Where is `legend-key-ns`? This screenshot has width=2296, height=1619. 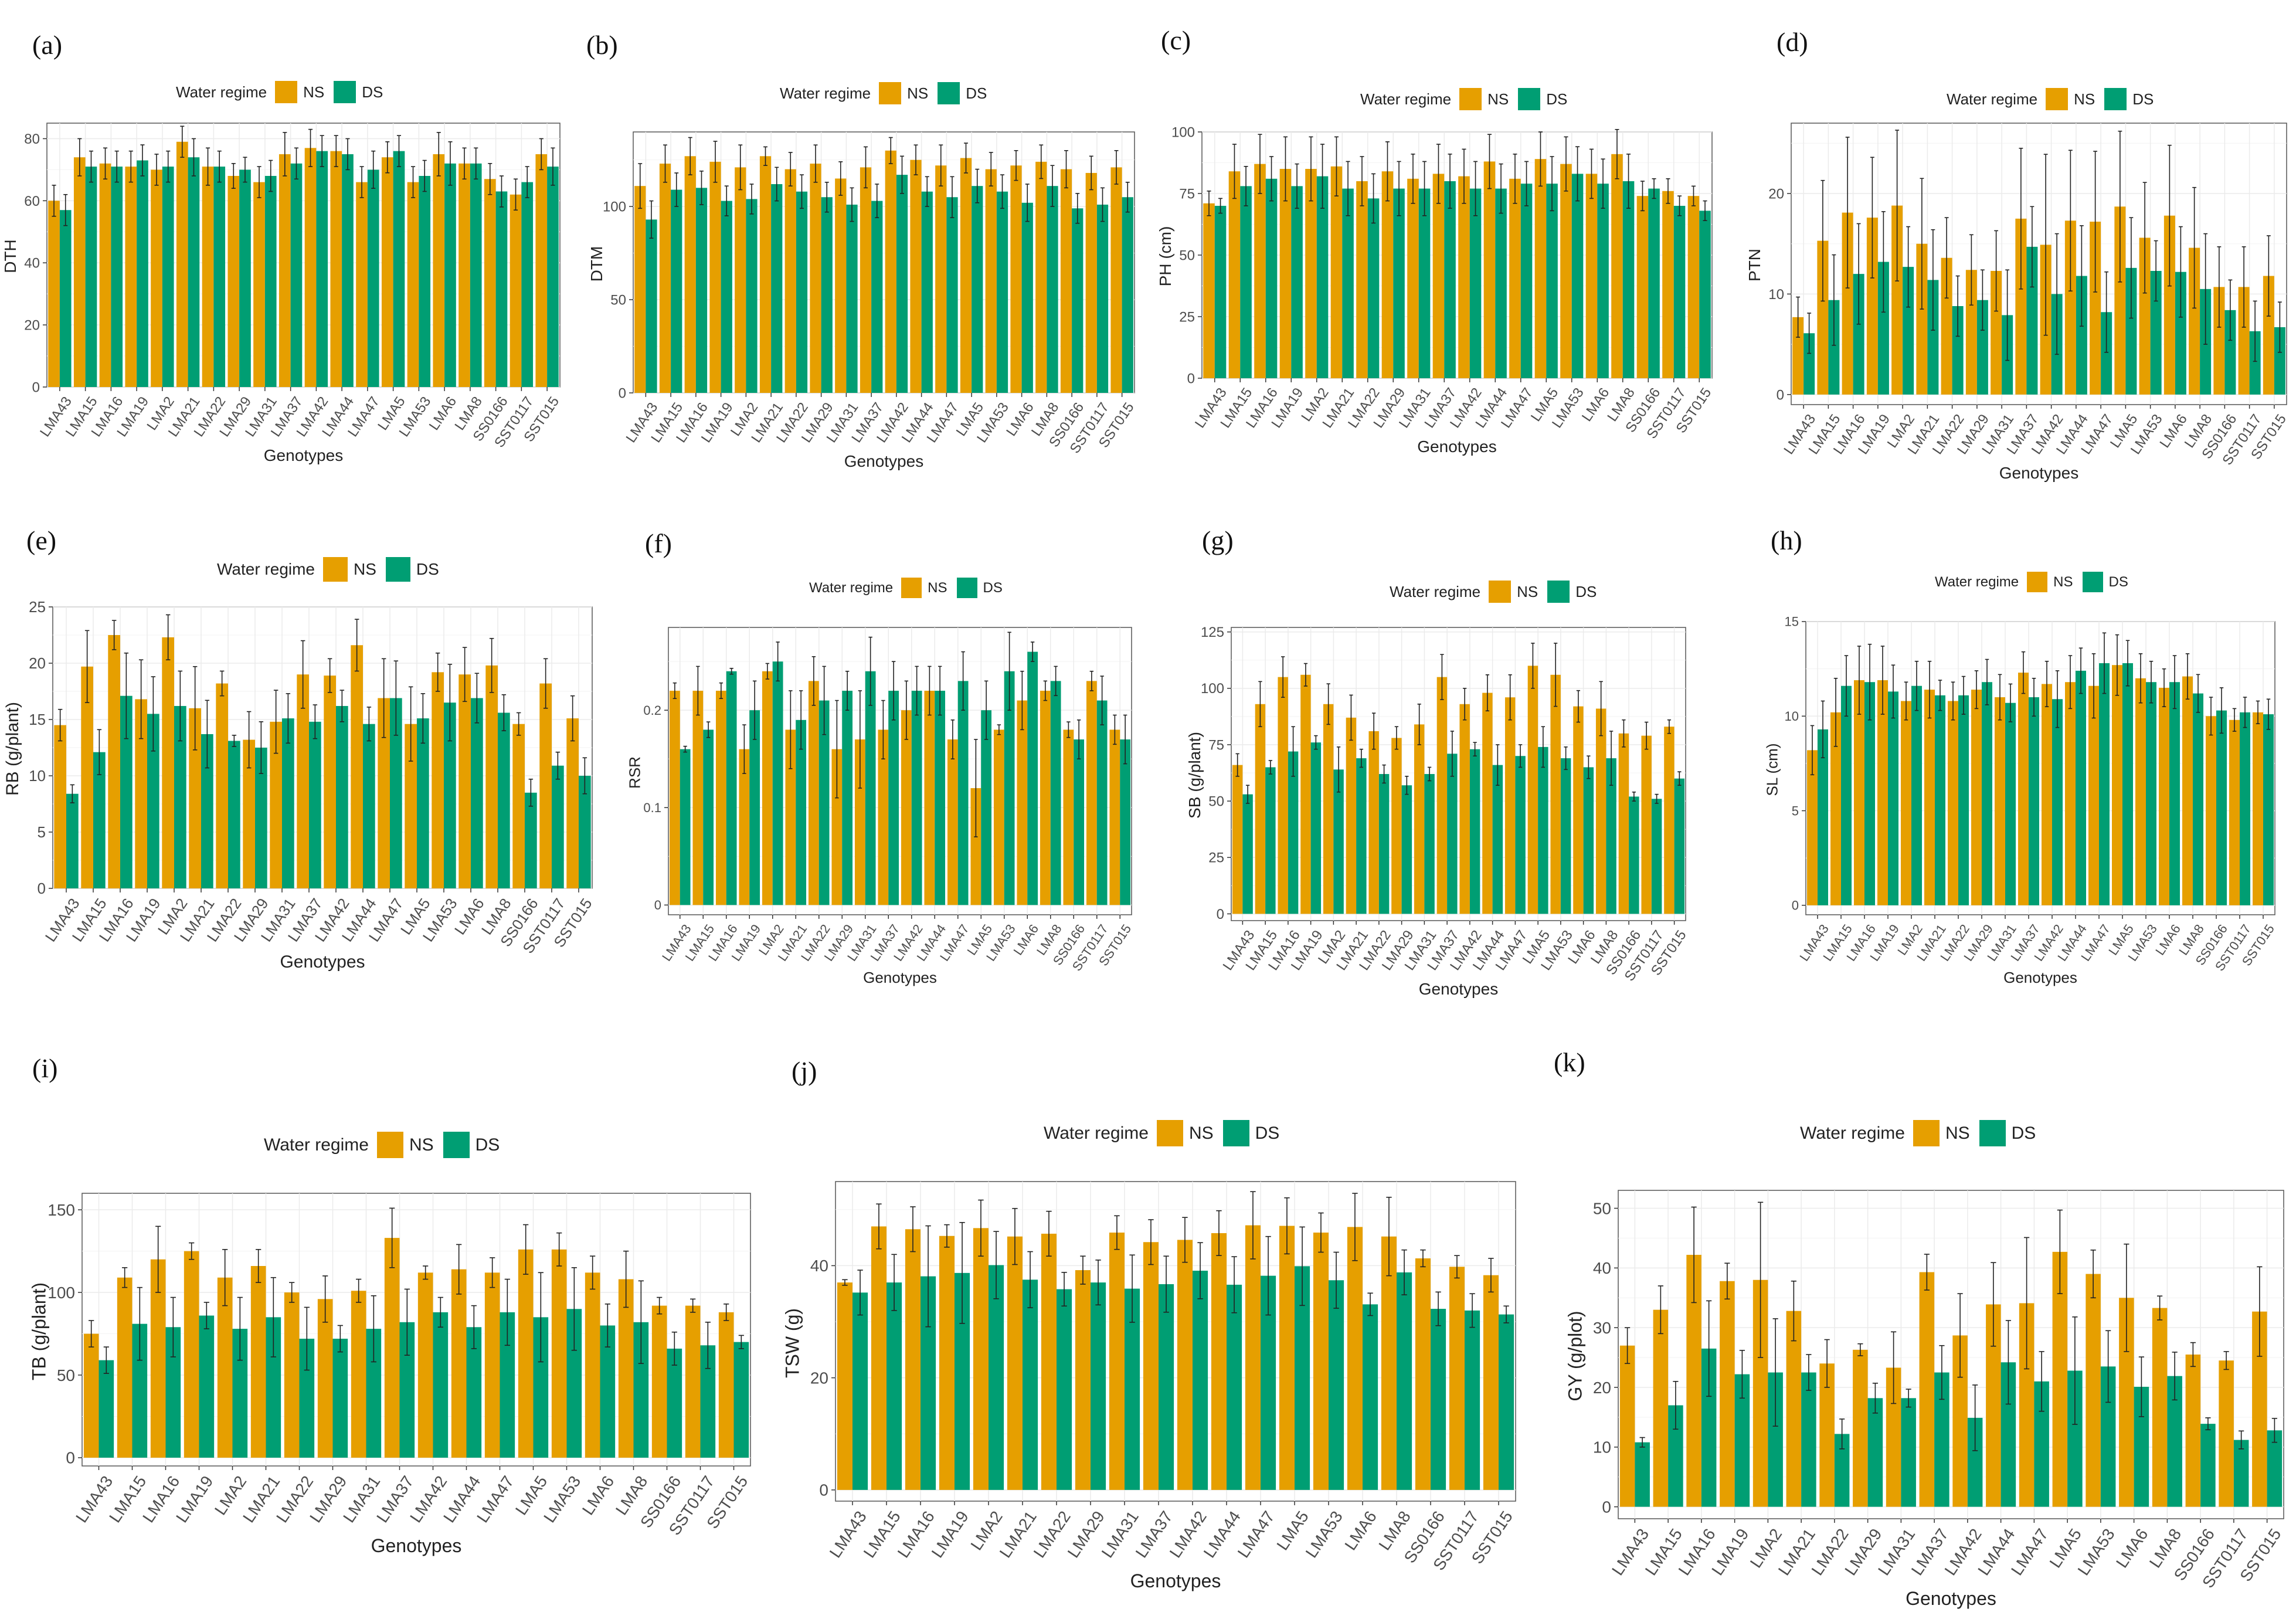
legend-key-ns is located at coordinates (1470, 99).